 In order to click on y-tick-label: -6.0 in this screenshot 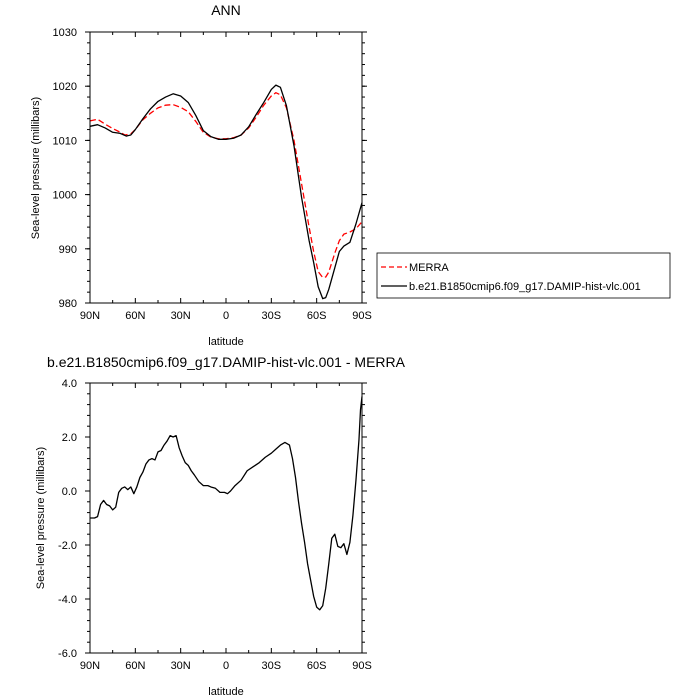, I will do `click(67, 654)`.